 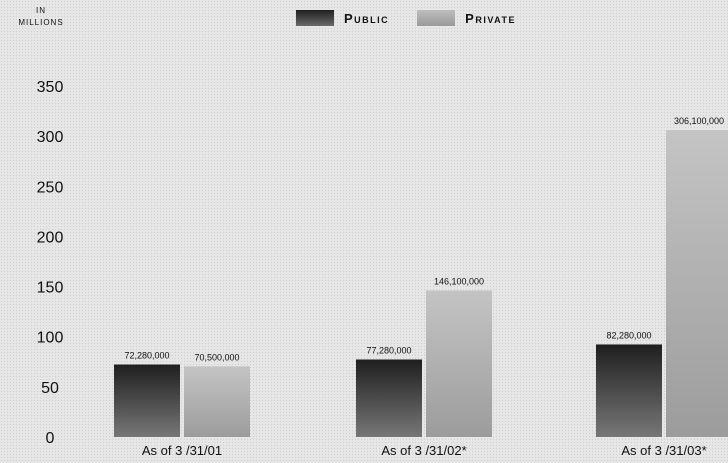 What do you see at coordinates (628, 335) in the screenshot?
I see `data-label-public: 82,280,000` at bounding box center [628, 335].